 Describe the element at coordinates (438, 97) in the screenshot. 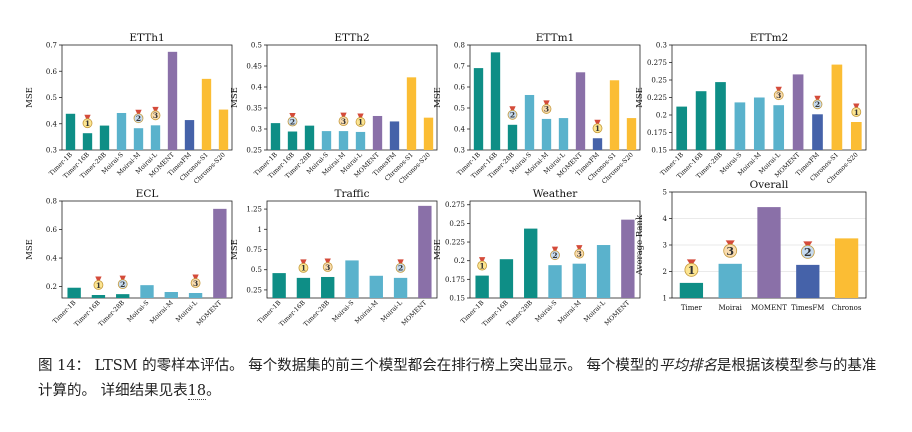

I see `y-axis-label-2: MSE` at that location.